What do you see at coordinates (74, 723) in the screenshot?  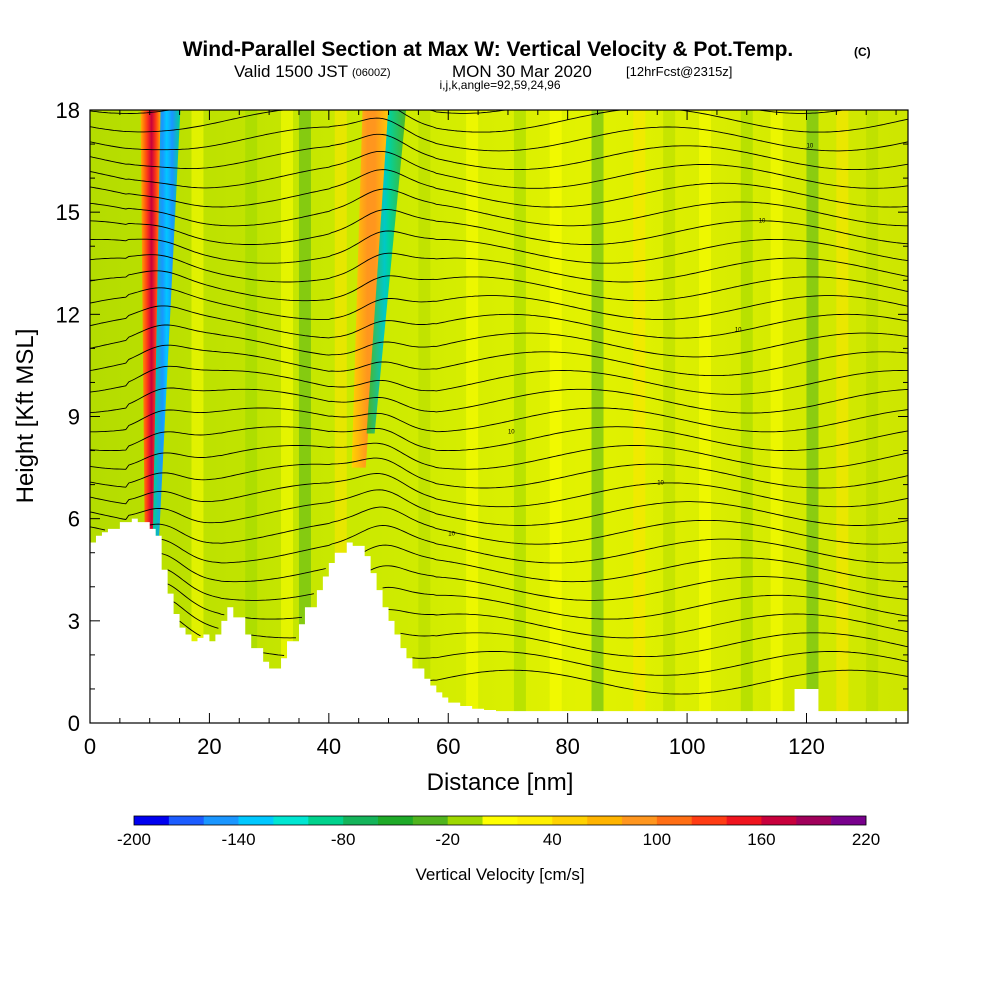 I see `y-tick-label: 0` at bounding box center [74, 723].